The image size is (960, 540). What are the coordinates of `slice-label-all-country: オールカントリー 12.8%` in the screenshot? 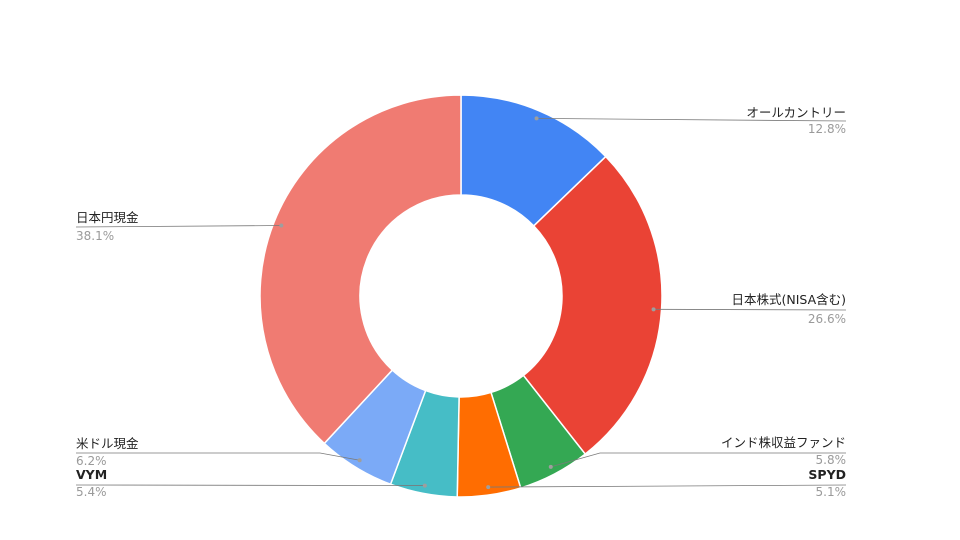 It's located at (796, 120).